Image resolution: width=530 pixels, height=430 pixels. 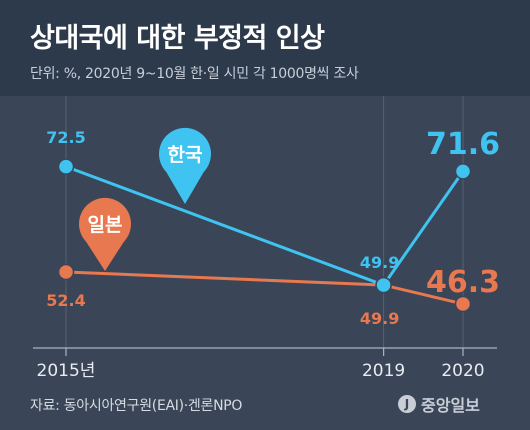 What do you see at coordinates (185, 155) in the screenshot?
I see `korea-legend-label: 한국` at bounding box center [185, 155].